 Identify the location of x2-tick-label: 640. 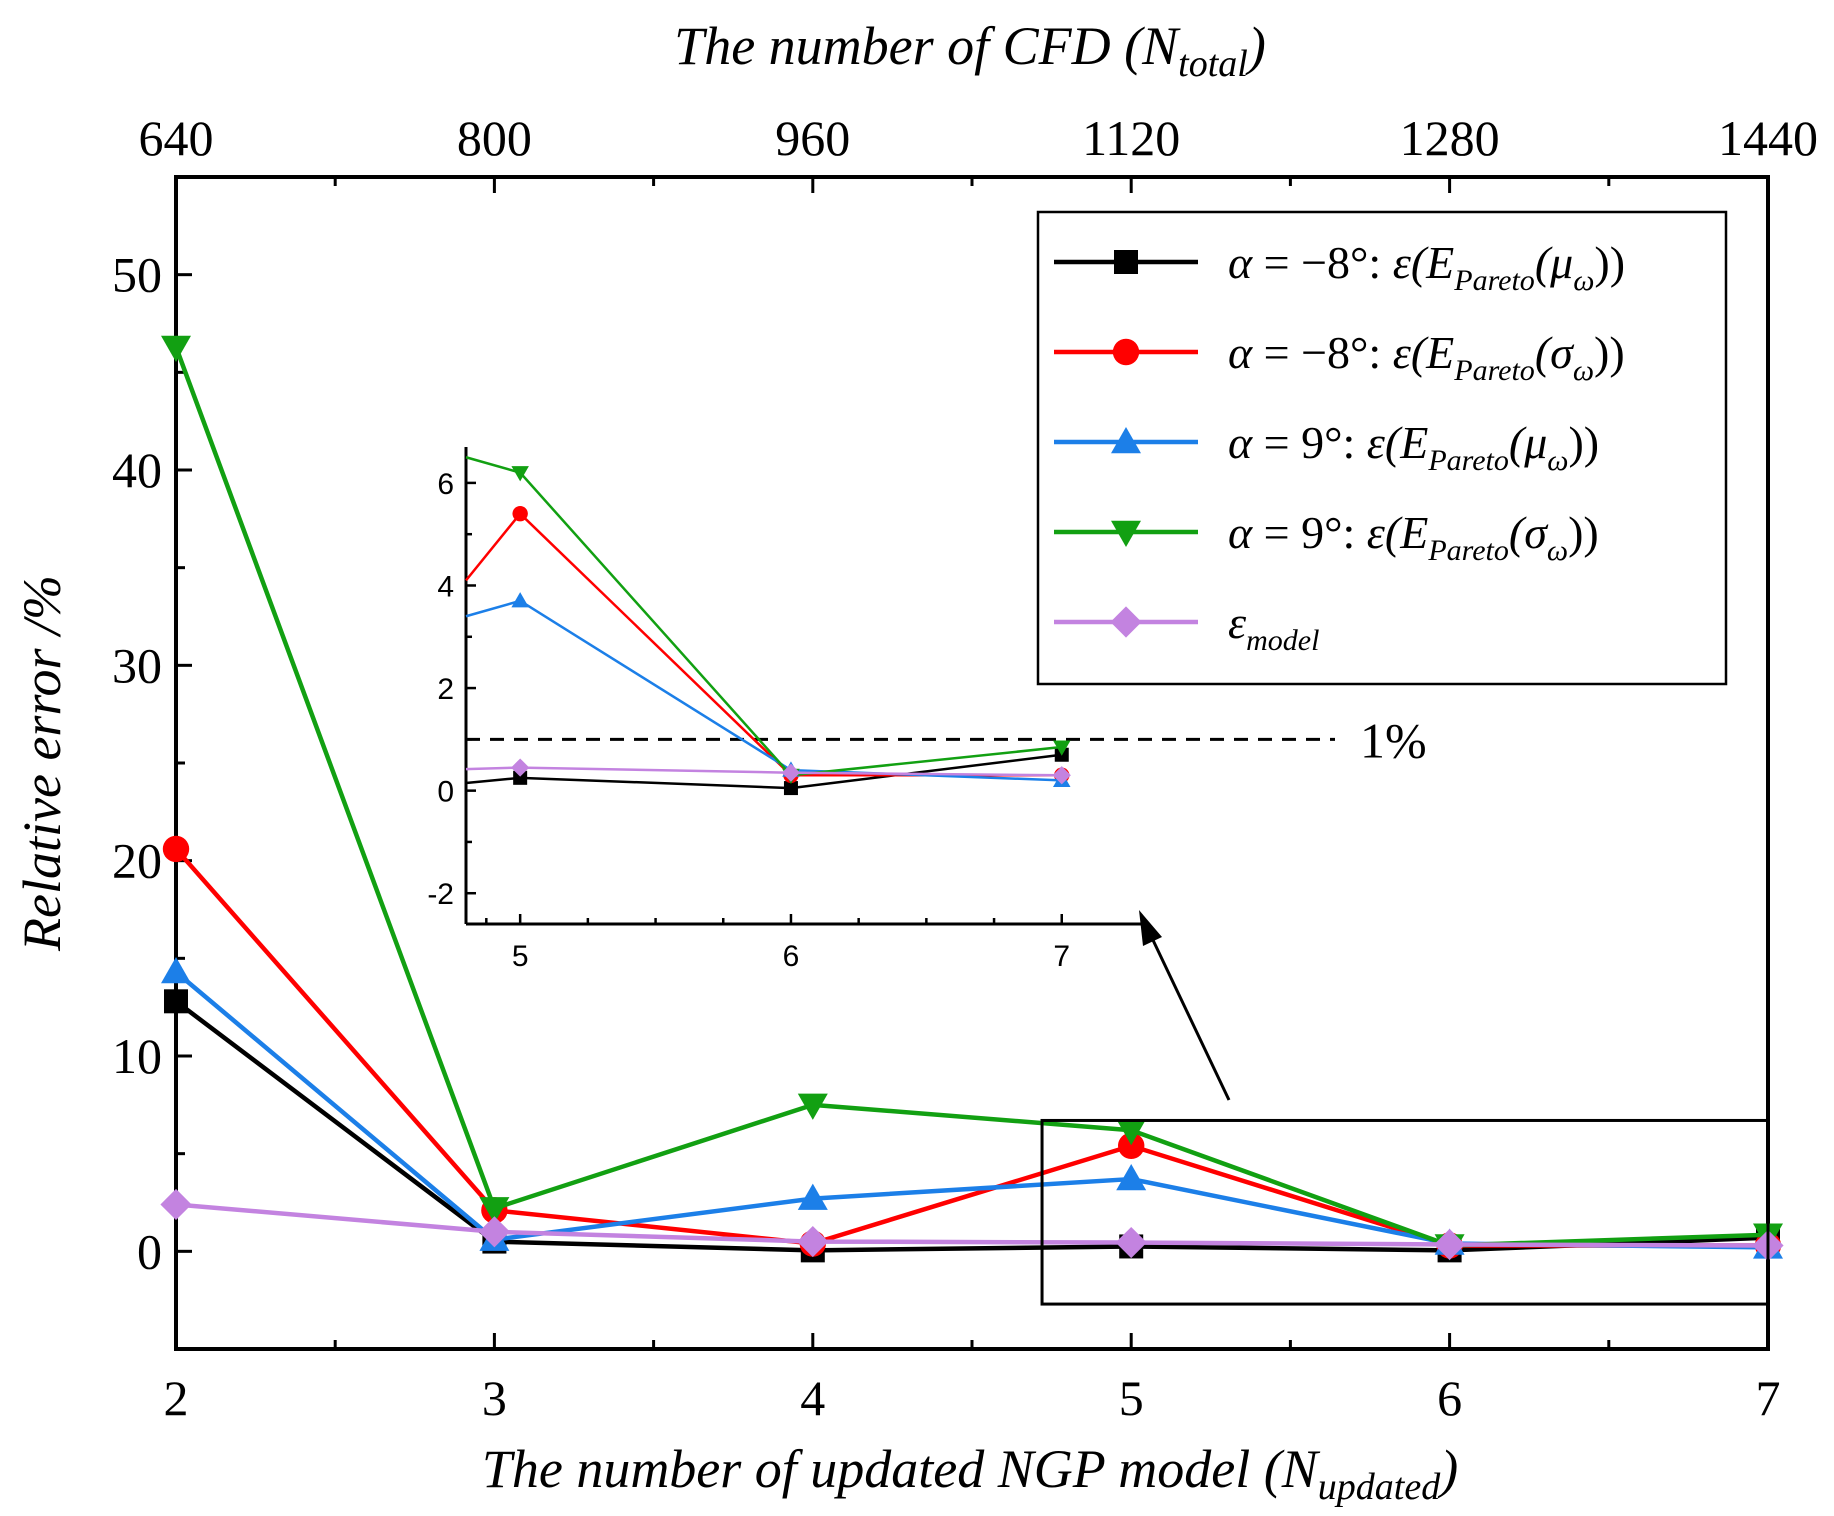
(176, 138).